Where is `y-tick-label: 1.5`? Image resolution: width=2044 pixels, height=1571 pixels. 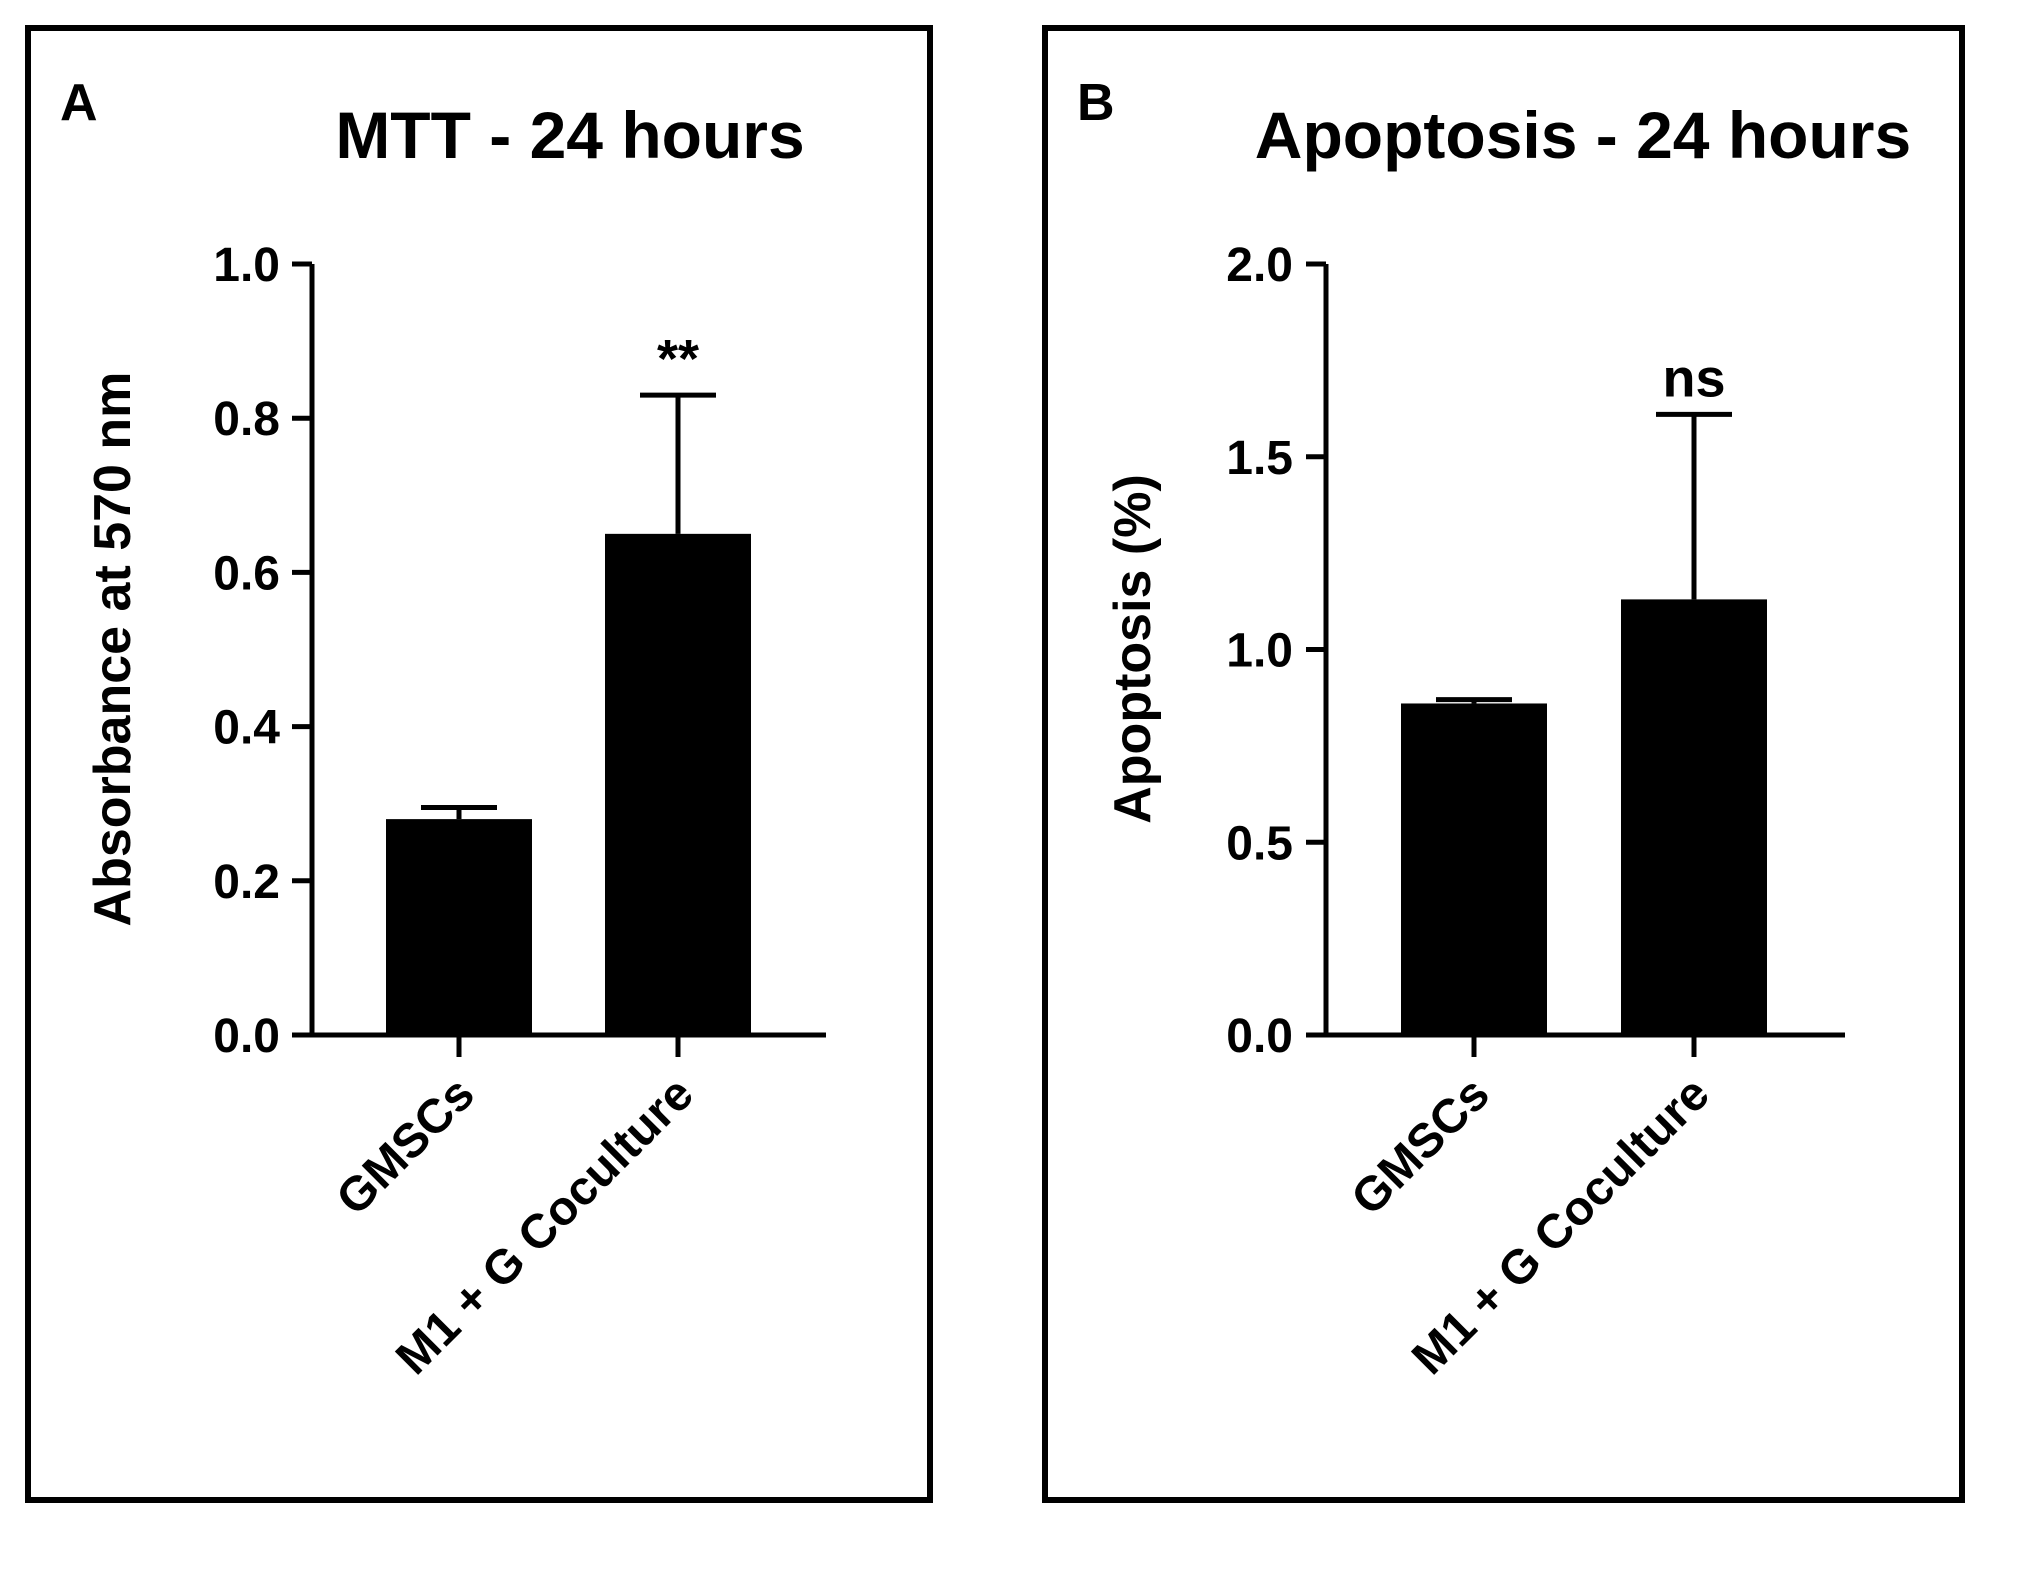 y-tick-label: 1.5 is located at coordinates (1259, 458).